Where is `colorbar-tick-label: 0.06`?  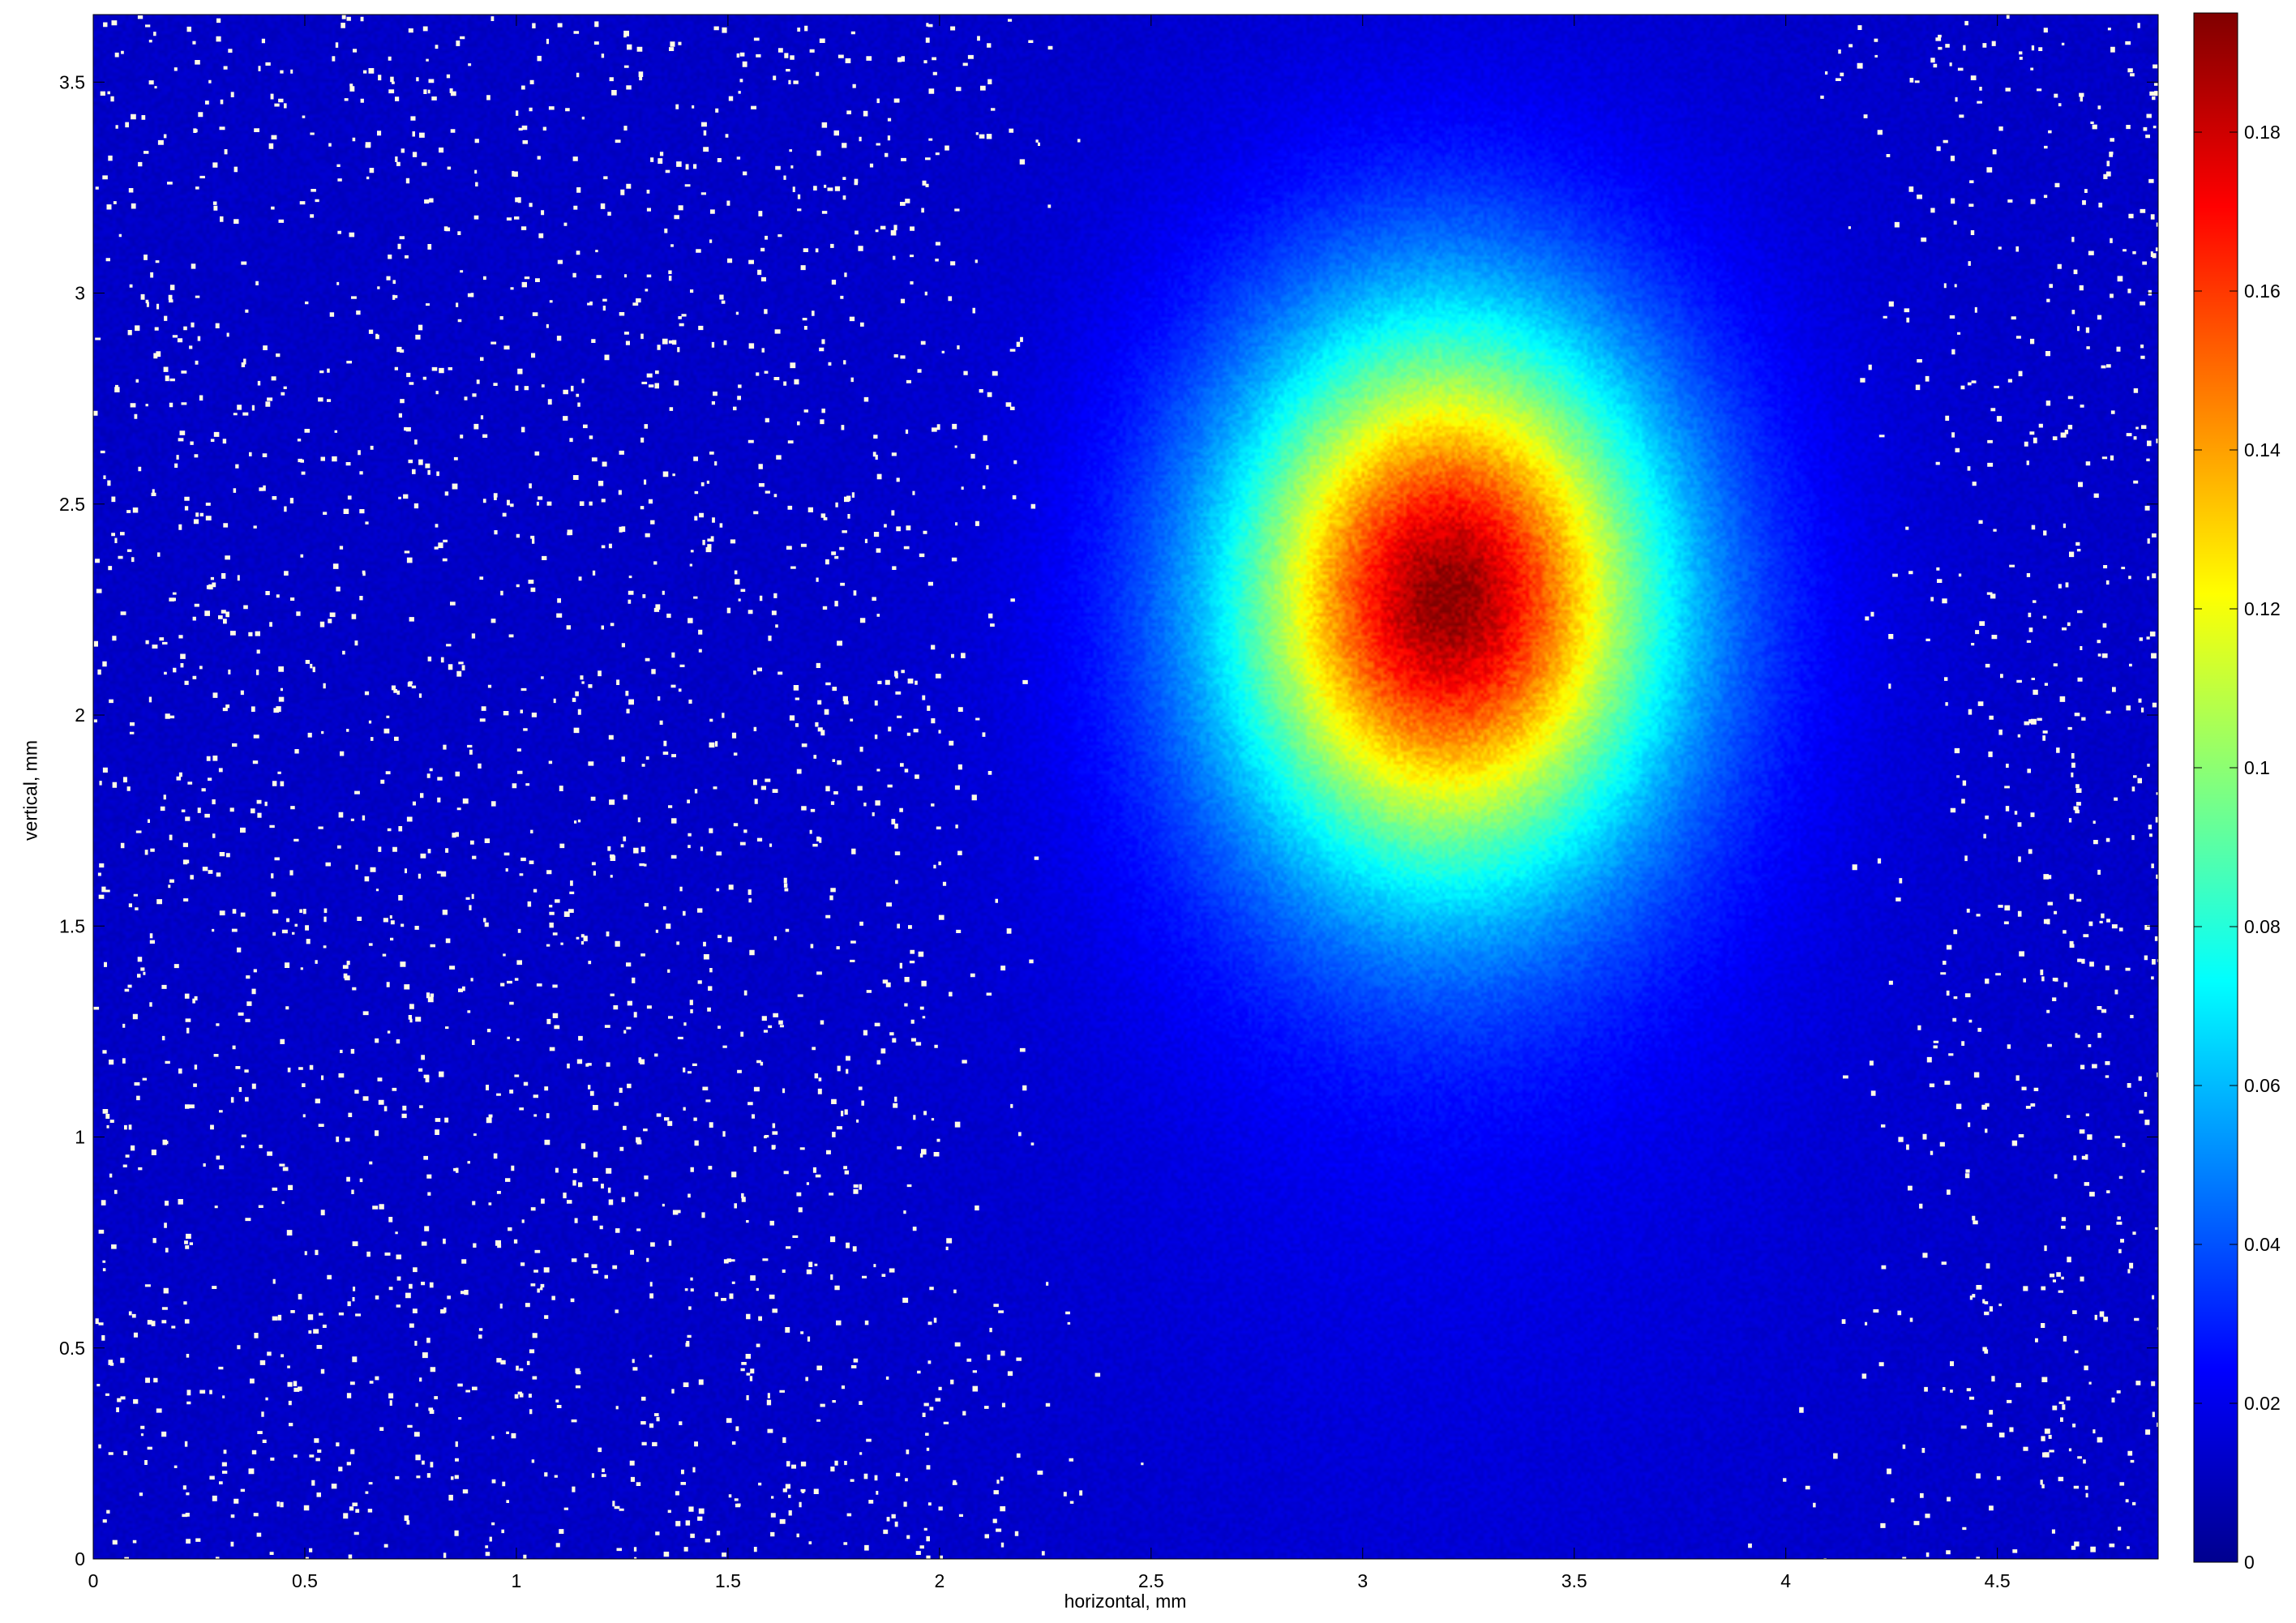 colorbar-tick-label: 0.06 is located at coordinates (2262, 1085).